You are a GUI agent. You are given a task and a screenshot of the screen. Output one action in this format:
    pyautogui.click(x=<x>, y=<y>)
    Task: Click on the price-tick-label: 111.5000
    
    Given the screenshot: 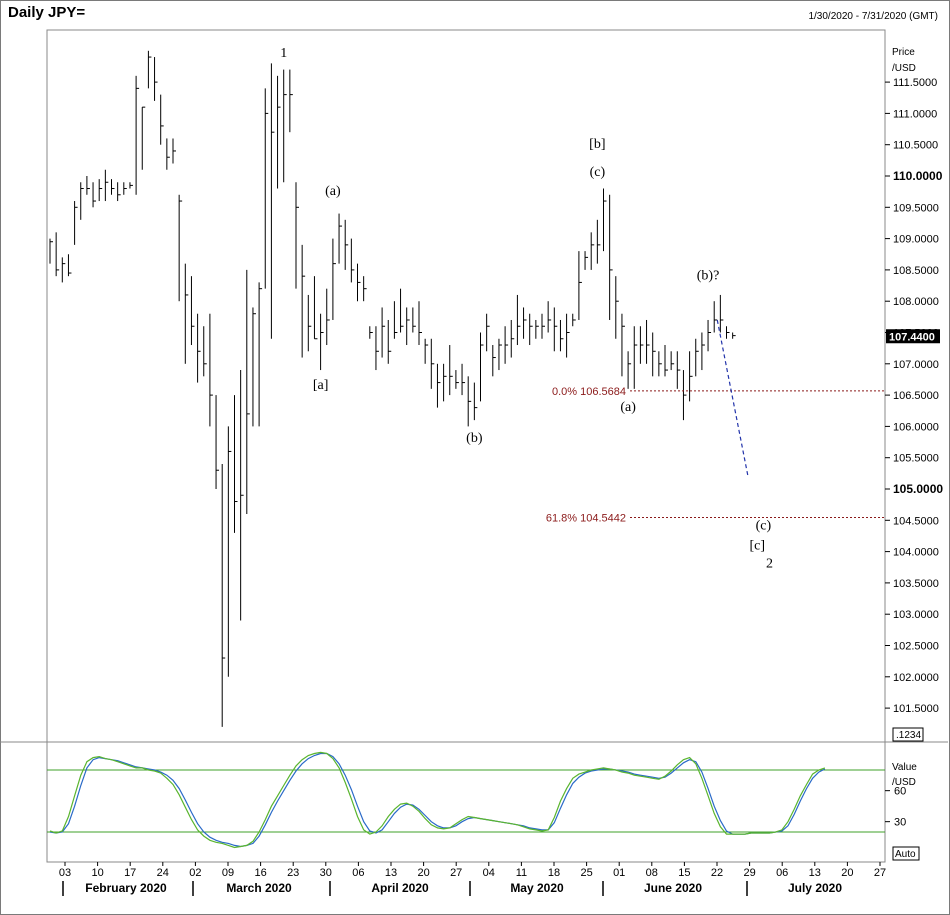 What is the action you would take?
    pyautogui.click(x=915, y=83)
    